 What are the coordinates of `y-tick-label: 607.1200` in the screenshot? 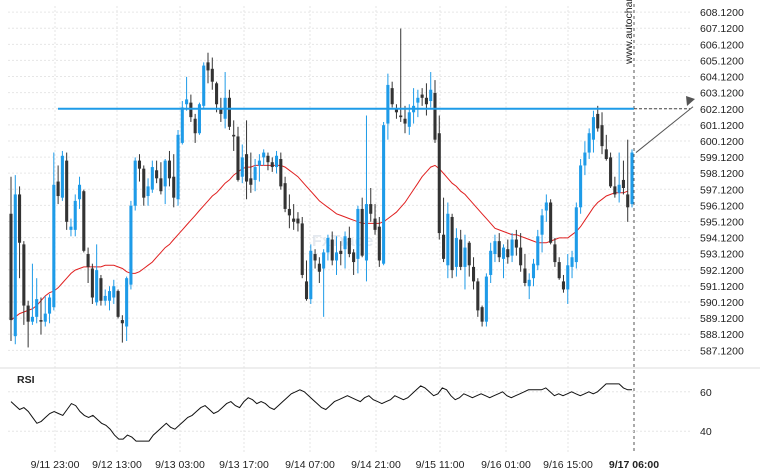 It's located at (722, 29).